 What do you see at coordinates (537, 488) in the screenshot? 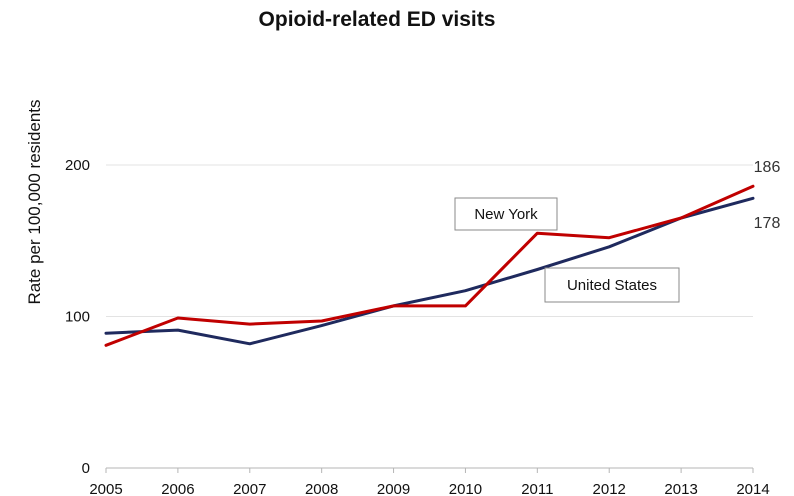
I see `x-tick-label: 2011` at bounding box center [537, 488].